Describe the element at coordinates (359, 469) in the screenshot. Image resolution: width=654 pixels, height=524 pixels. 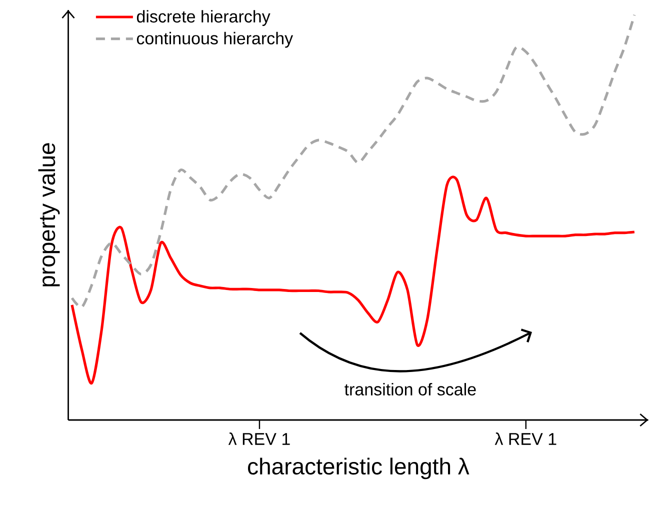
I see `x-axis-title: characteristic length λ` at that location.